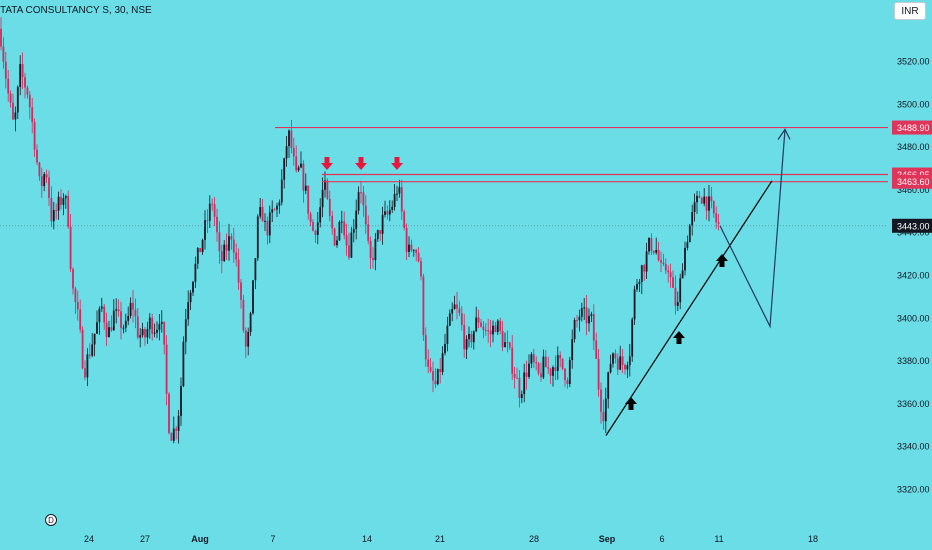  Describe the element at coordinates (910, 11) in the screenshot. I see `currency-selector: INR` at that location.